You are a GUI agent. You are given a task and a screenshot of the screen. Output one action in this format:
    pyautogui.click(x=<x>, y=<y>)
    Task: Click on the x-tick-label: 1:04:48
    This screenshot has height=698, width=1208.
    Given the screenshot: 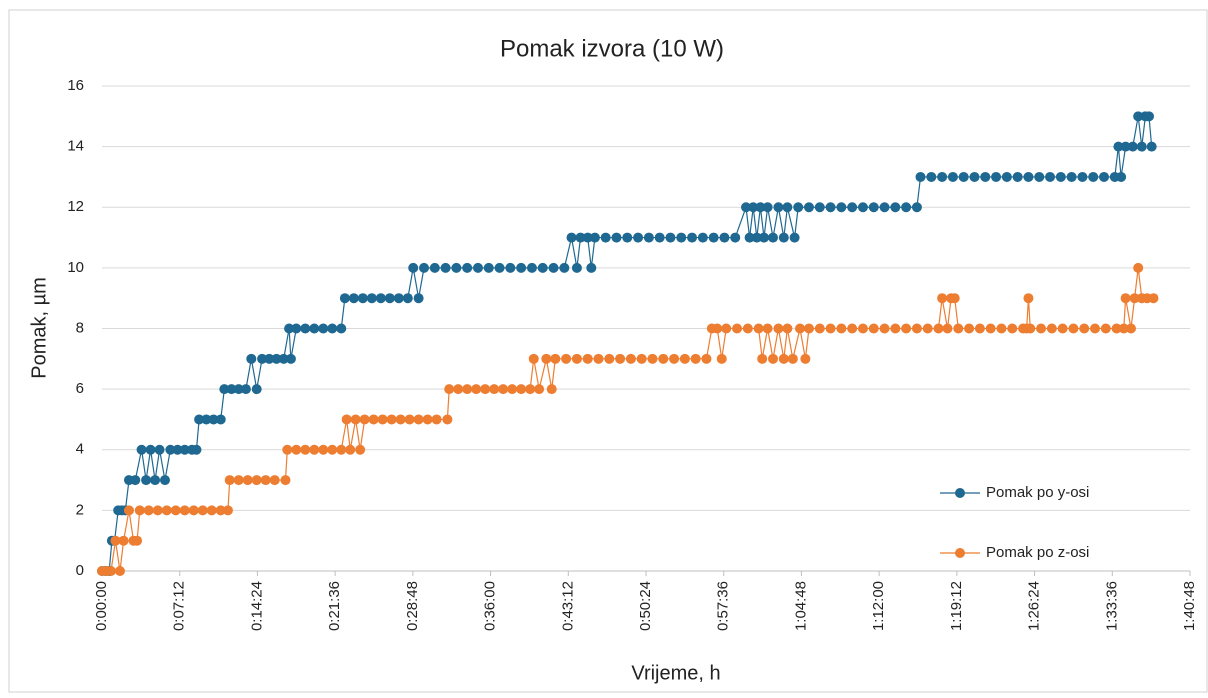 What is the action you would take?
    pyautogui.click(x=800, y=606)
    